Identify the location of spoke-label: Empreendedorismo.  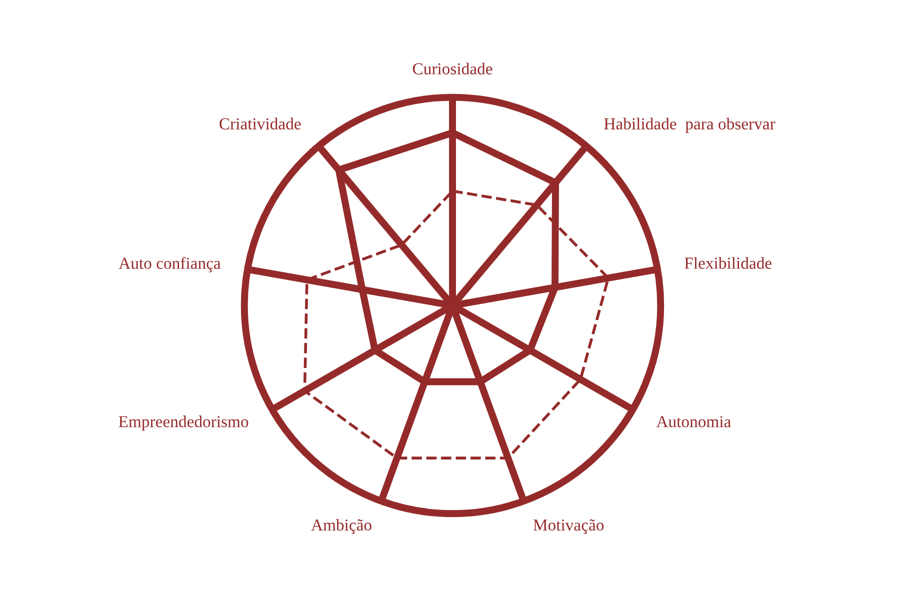
(183, 423).